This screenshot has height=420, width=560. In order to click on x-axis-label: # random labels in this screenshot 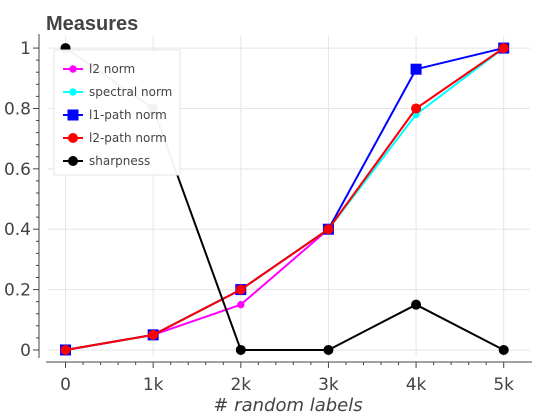, I will do `click(287, 405)`.